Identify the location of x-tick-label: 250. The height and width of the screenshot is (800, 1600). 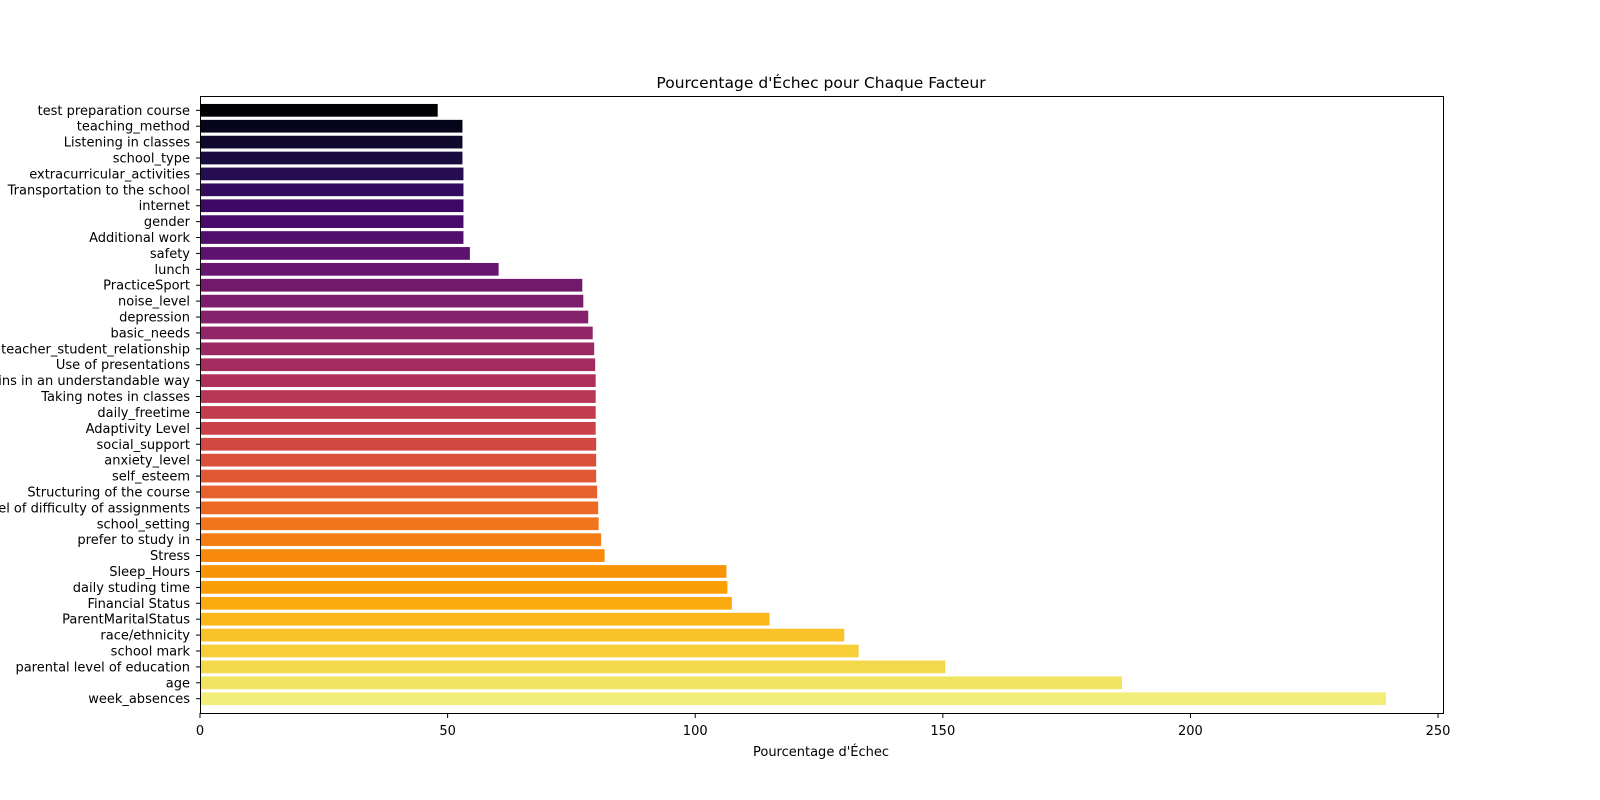
(1438, 731).